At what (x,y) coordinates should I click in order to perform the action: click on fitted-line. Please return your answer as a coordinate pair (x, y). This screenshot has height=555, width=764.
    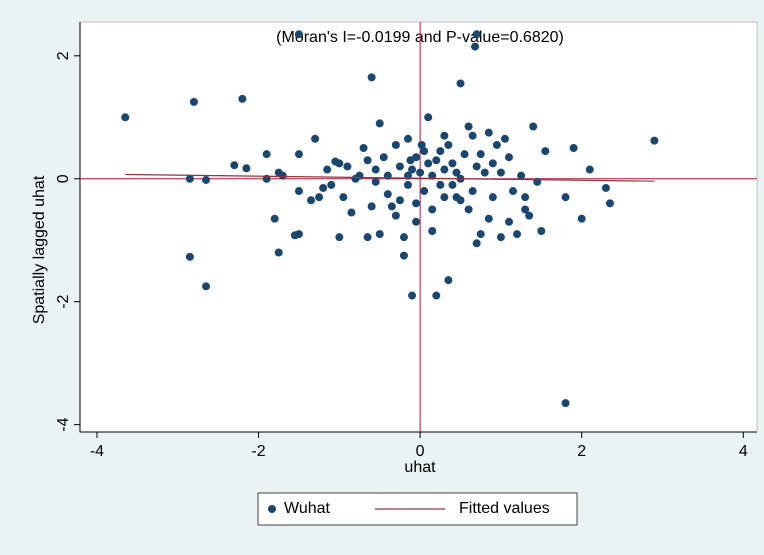
    Looking at the image, I should click on (390, 177).